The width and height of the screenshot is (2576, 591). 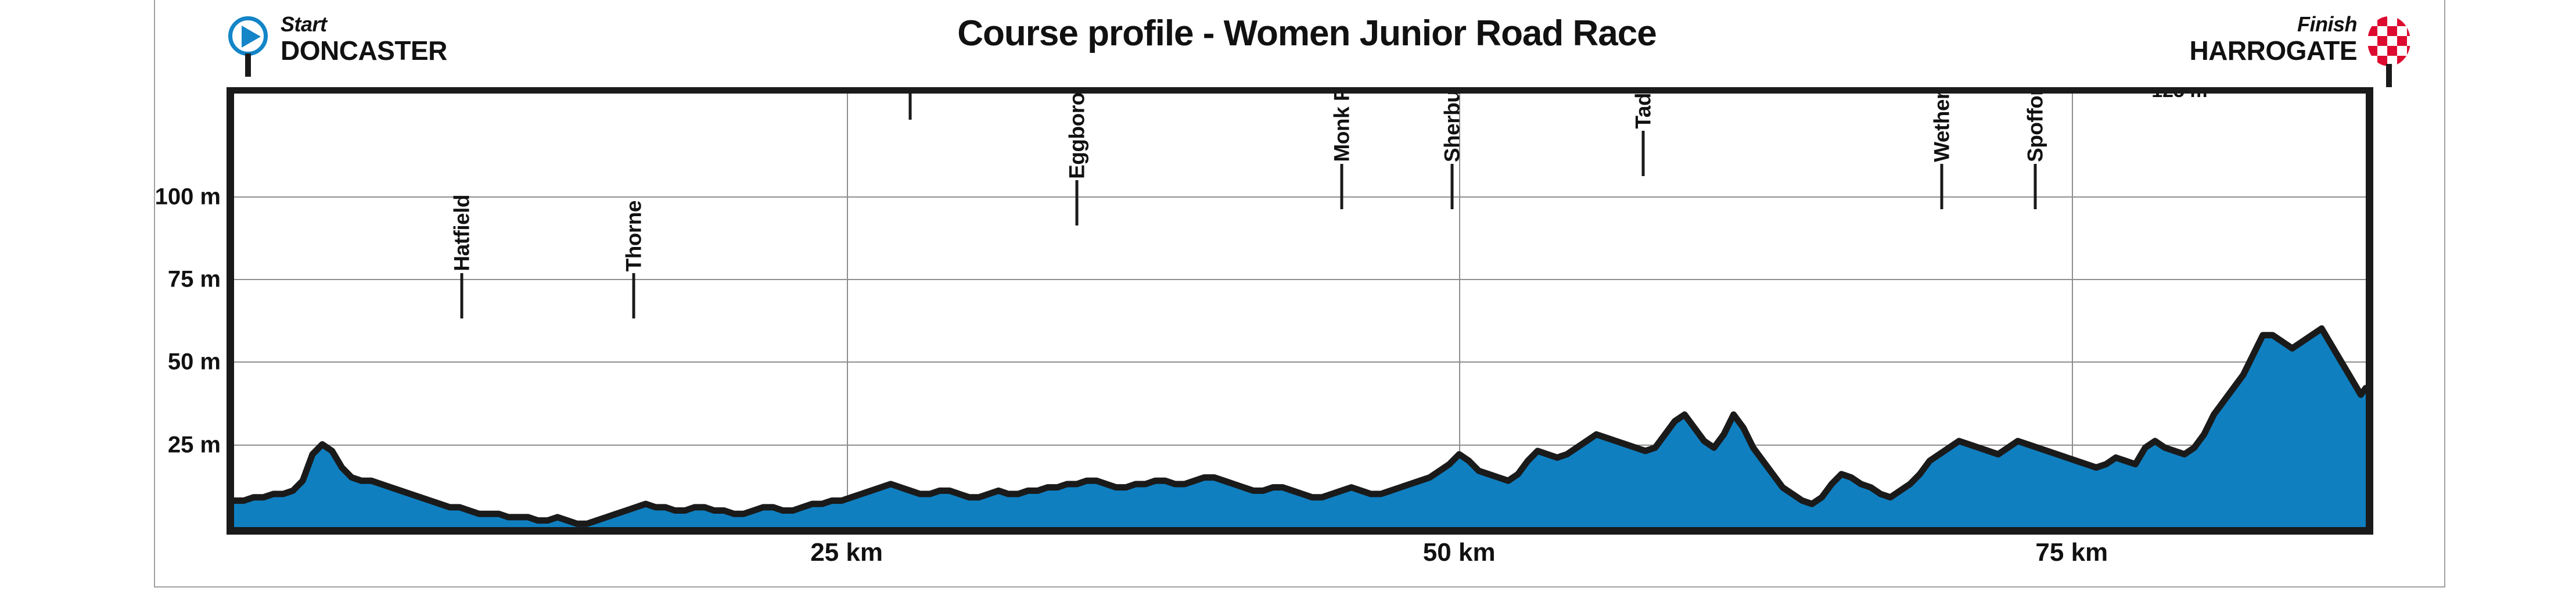 I want to click on place-callout: Sherburn in Elmet, so click(x=1452, y=152).